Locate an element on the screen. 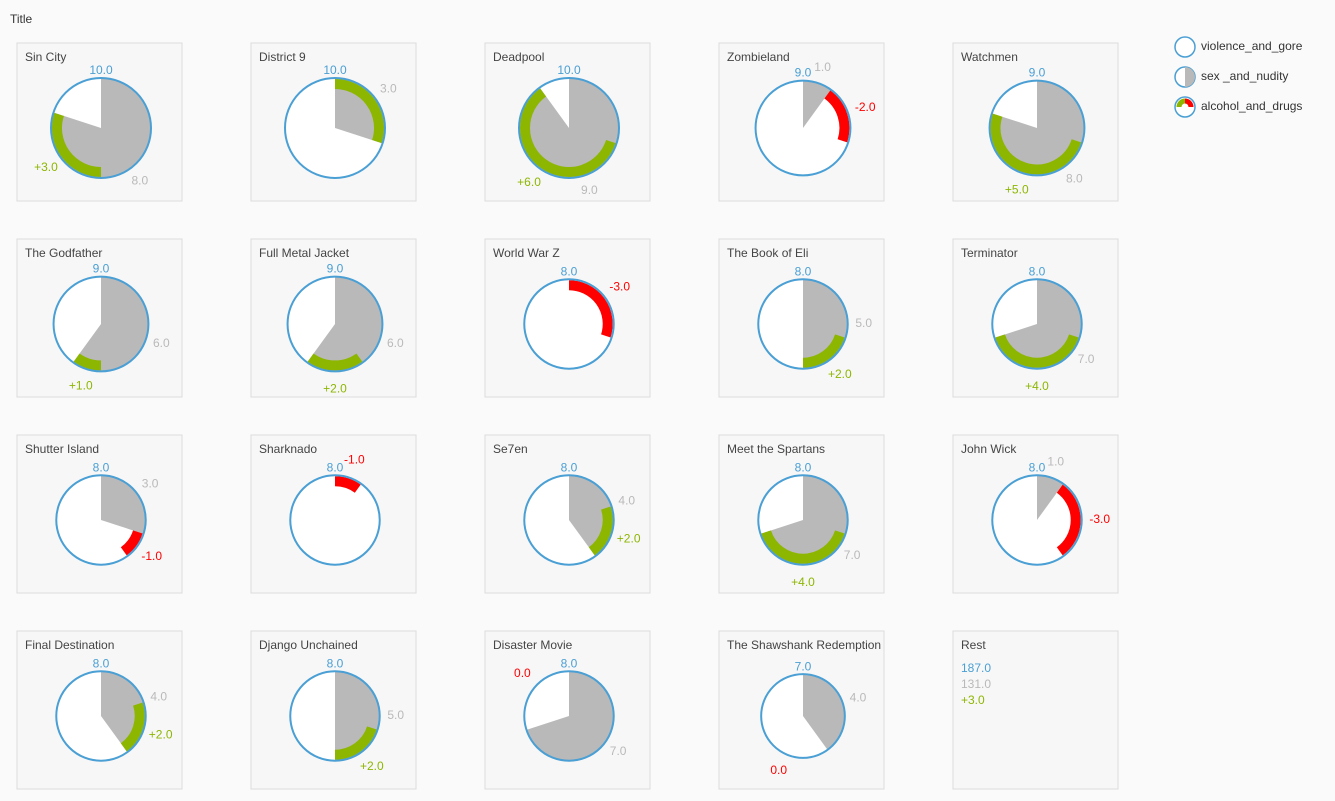 This screenshot has width=1335, height=801. alcohol-label: +1.0 is located at coordinates (81, 385).